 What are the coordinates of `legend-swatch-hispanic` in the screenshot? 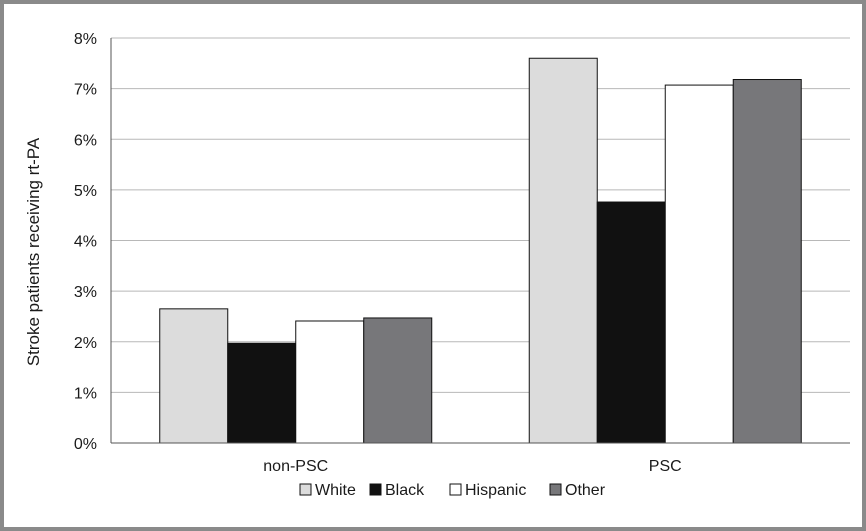 It's located at (455, 489).